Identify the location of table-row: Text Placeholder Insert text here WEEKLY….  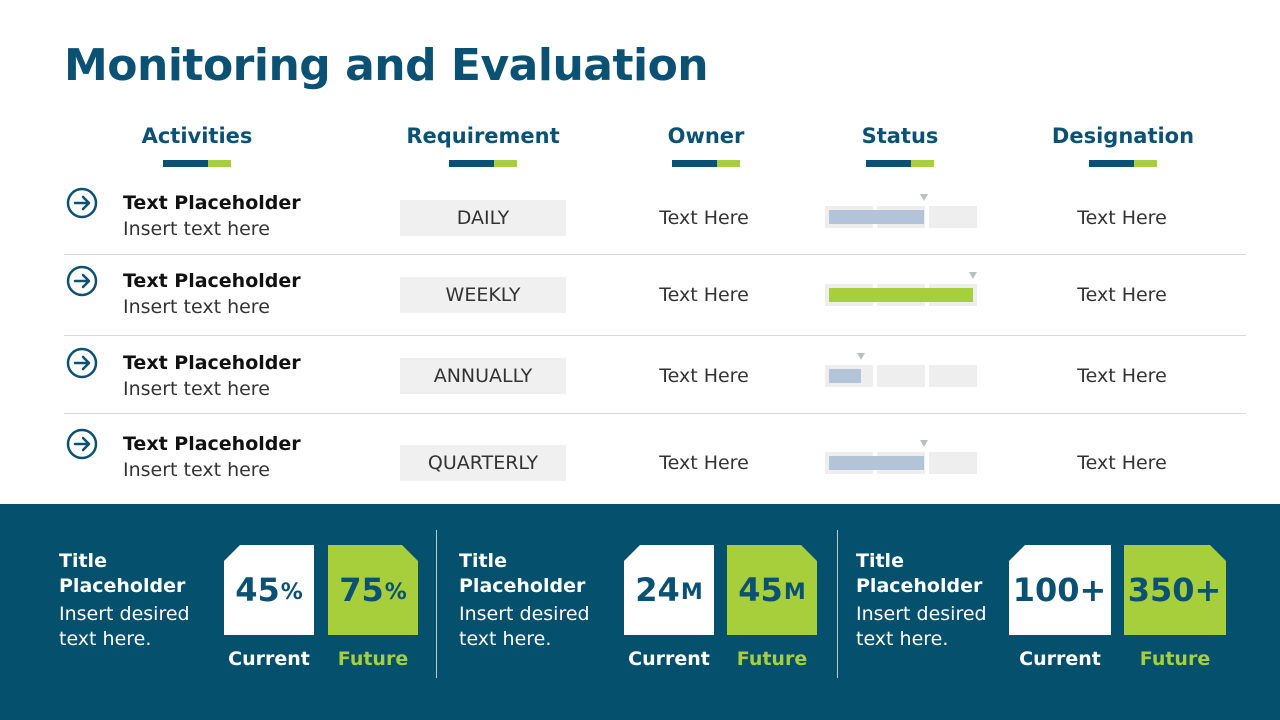
(655, 296).